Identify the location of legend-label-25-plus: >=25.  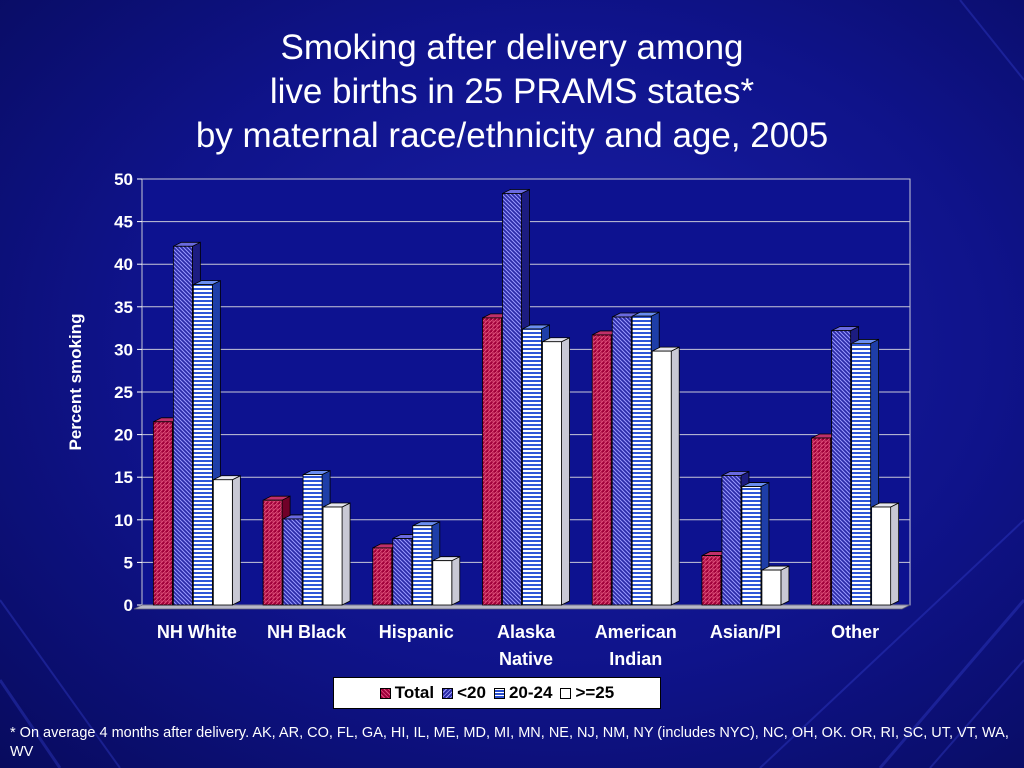
(595, 692).